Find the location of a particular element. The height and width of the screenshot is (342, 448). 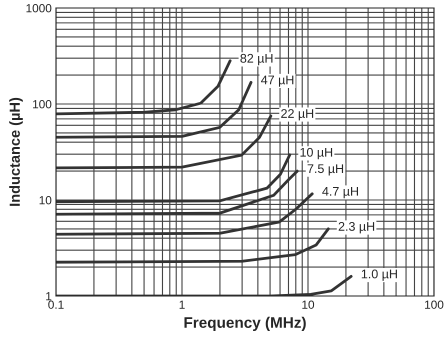

series-label: 2.3 µH is located at coordinates (356, 228).